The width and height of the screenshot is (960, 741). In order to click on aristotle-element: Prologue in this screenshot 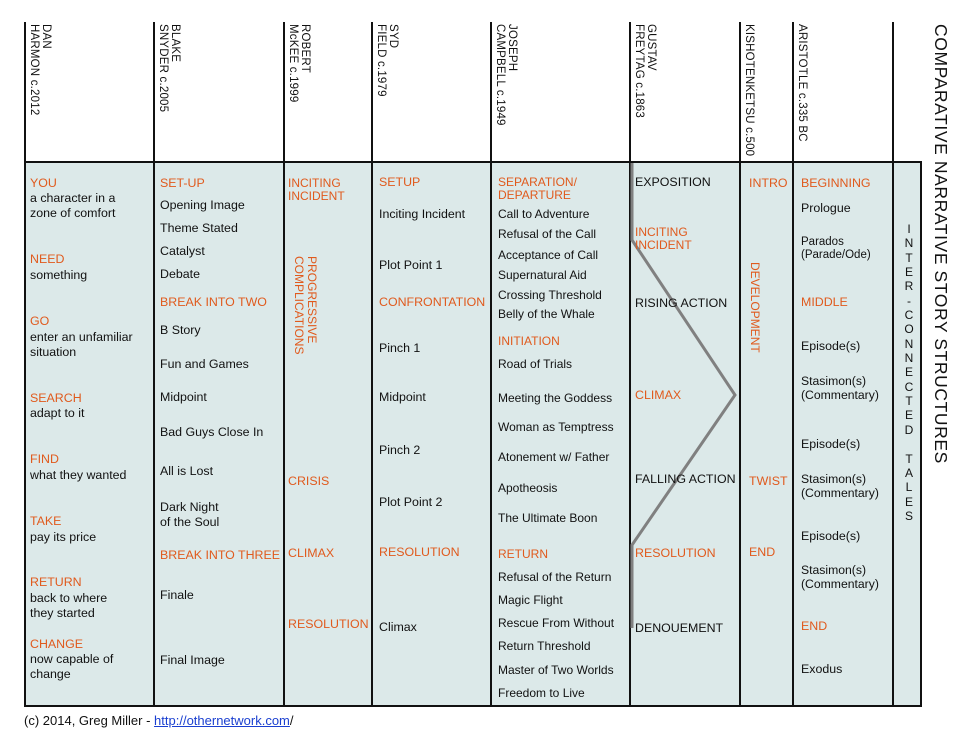, I will do `click(826, 208)`.